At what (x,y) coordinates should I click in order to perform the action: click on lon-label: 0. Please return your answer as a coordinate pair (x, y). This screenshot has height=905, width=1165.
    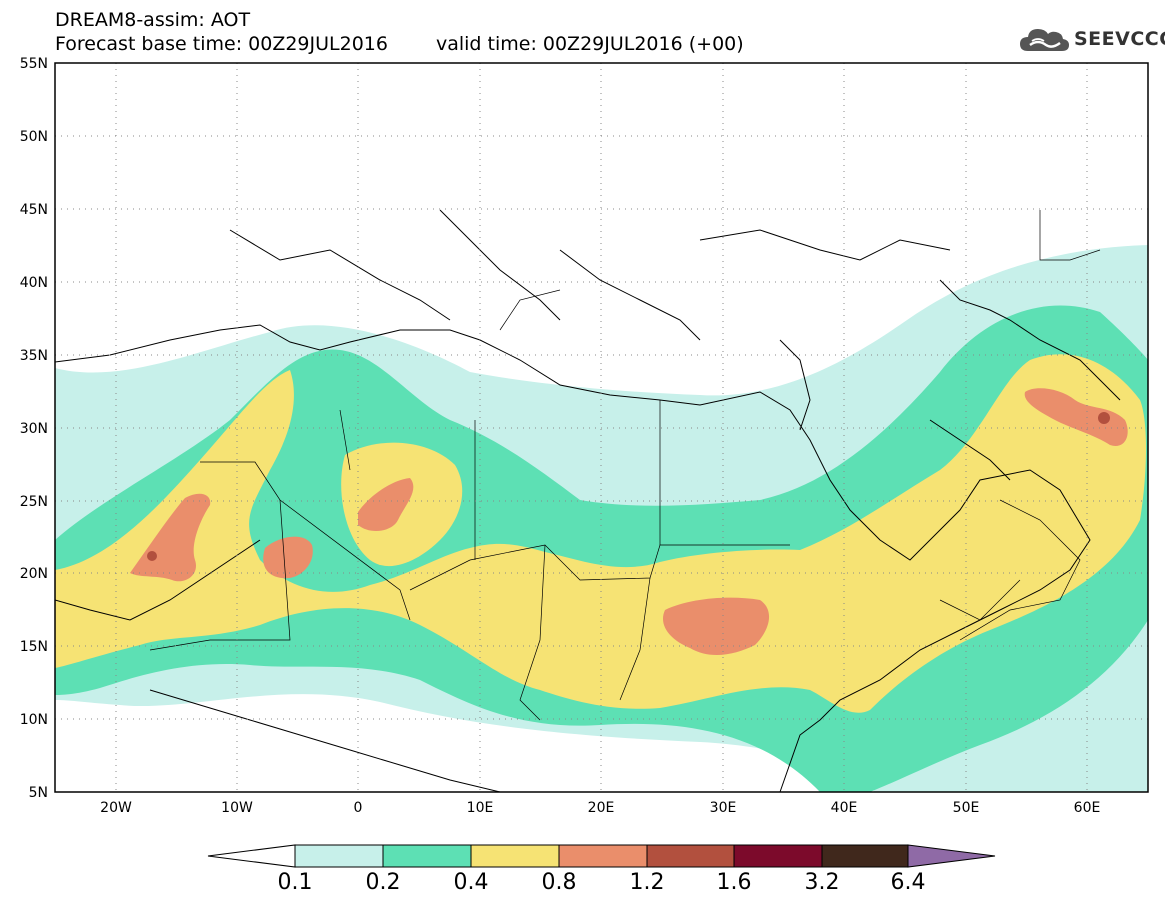
    Looking at the image, I should click on (358, 808).